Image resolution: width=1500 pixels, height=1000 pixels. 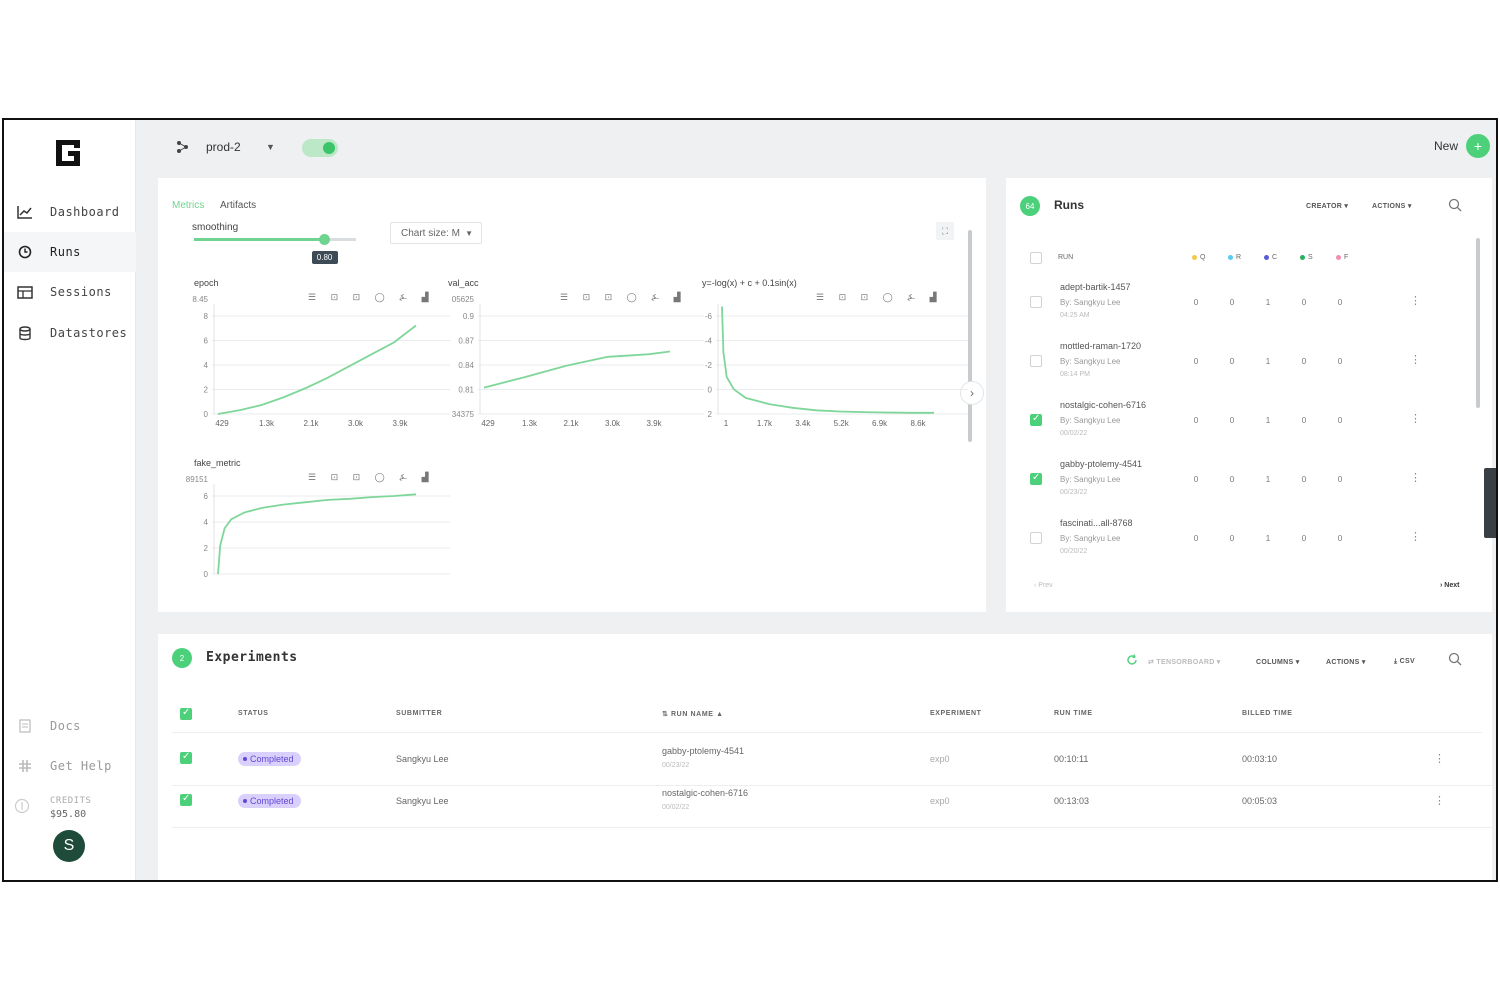 I want to click on run-count: 1, so click(x=1268, y=479).